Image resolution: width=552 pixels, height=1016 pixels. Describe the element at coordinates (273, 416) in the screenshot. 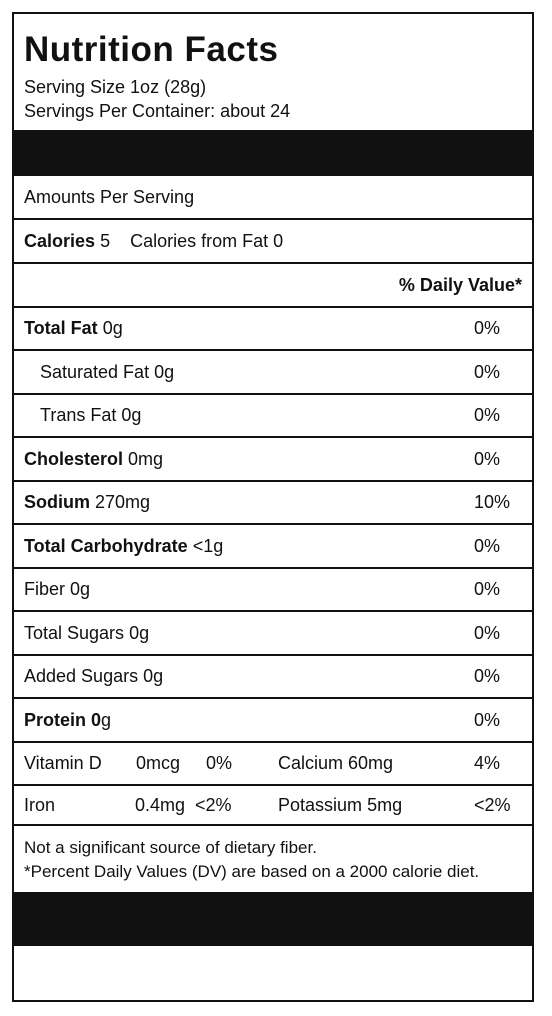

I see `nutrient-row-trans-fat: Trans Fat 0g 0%` at that location.